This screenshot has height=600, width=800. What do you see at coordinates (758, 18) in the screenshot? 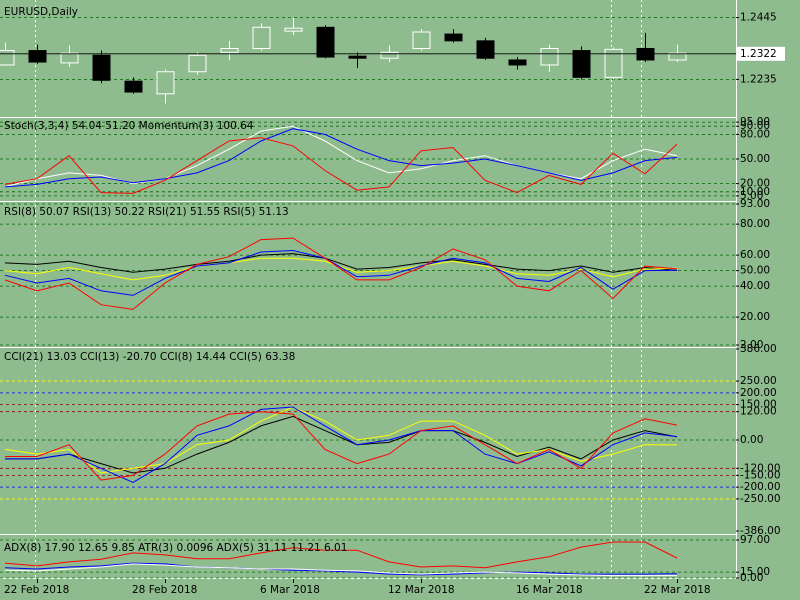
I see `y-tick-label: 1.2445` at bounding box center [758, 18].